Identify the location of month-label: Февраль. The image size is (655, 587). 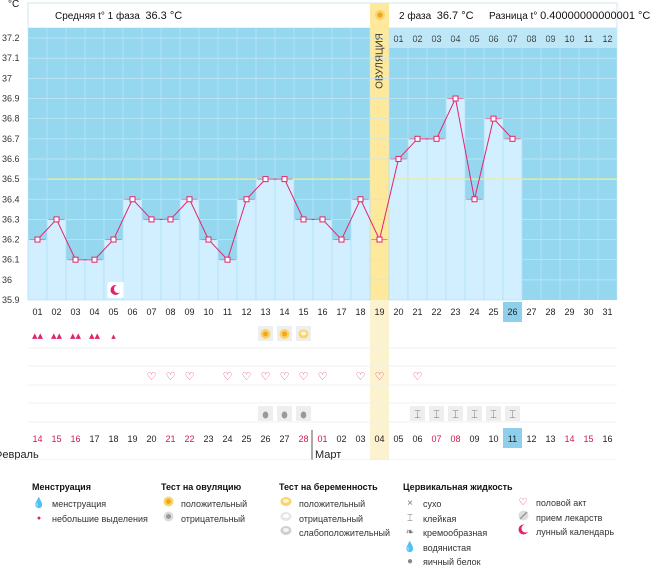
(19, 454).